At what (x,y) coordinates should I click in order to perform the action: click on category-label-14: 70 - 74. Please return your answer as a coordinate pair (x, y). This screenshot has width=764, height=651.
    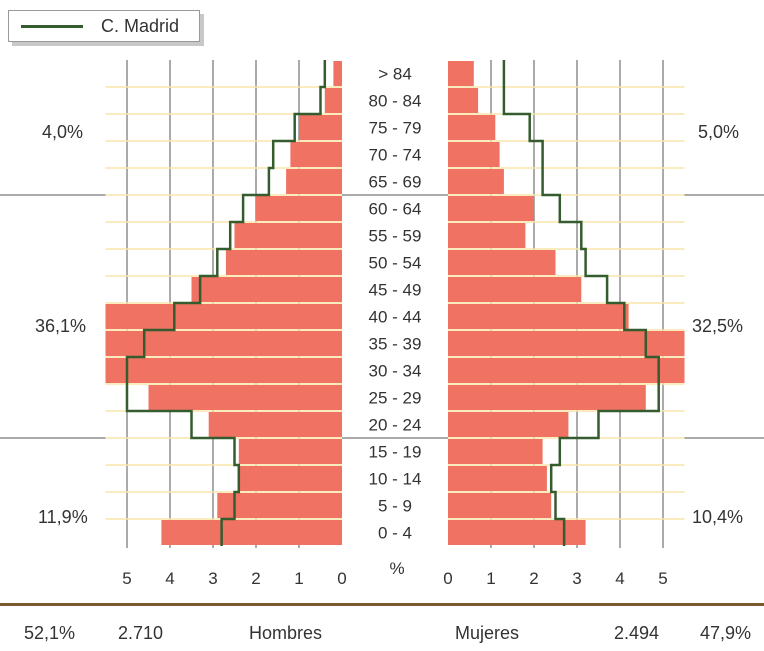
    Looking at the image, I should click on (395, 155).